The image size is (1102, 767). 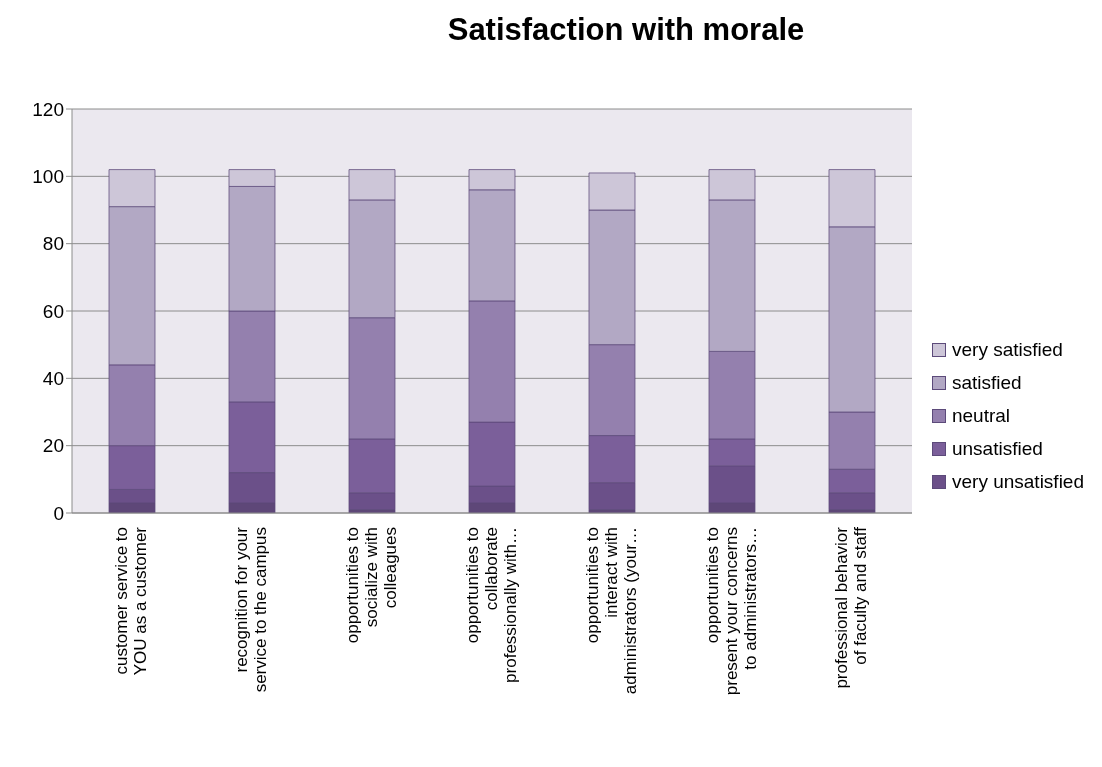 What do you see at coordinates (53, 446) in the screenshot?
I see `y-tick-label: 20` at bounding box center [53, 446].